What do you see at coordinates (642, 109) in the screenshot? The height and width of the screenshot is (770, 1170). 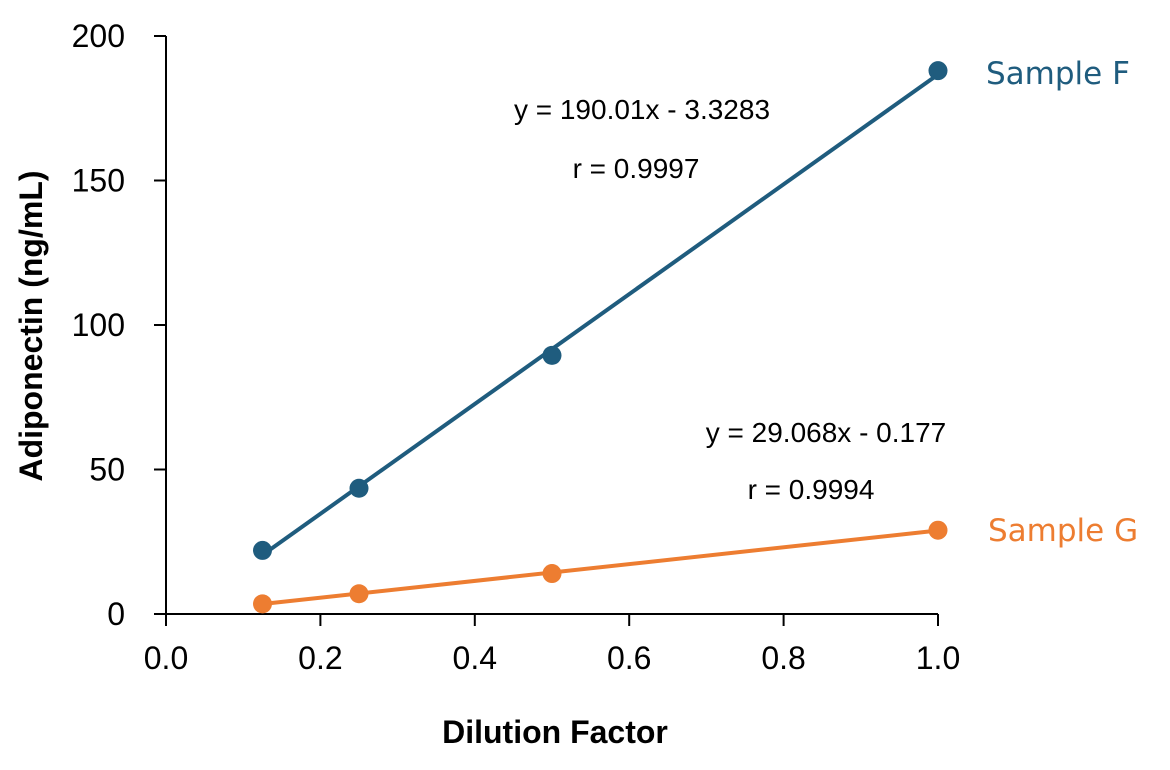 I see `sample-f-equation: y = 190.01x - 3.3283` at bounding box center [642, 109].